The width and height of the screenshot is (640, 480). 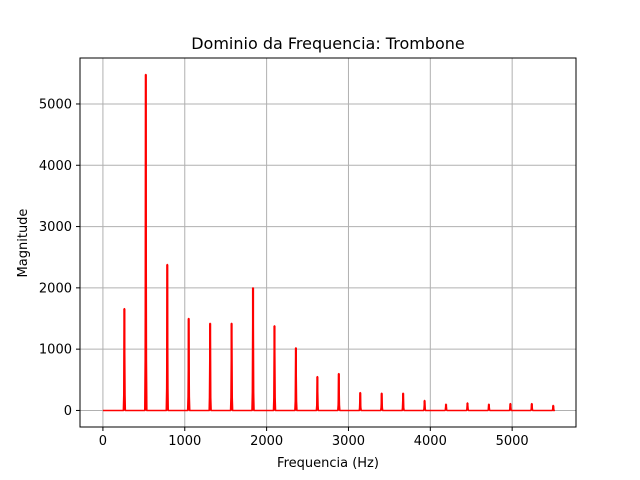 What do you see at coordinates (314, 438) in the screenshot?
I see `x-axis-ticks: 0 1000 2000 3000 4000 5000` at bounding box center [314, 438].